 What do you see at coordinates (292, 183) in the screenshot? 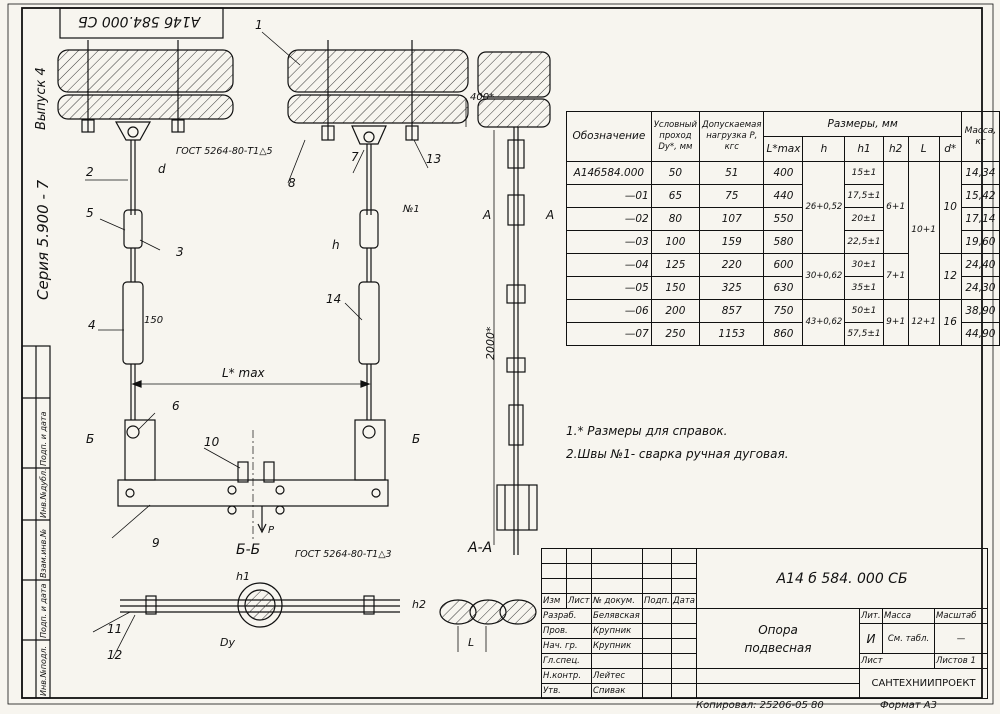
I see `leader-8: 8` at bounding box center [292, 183].